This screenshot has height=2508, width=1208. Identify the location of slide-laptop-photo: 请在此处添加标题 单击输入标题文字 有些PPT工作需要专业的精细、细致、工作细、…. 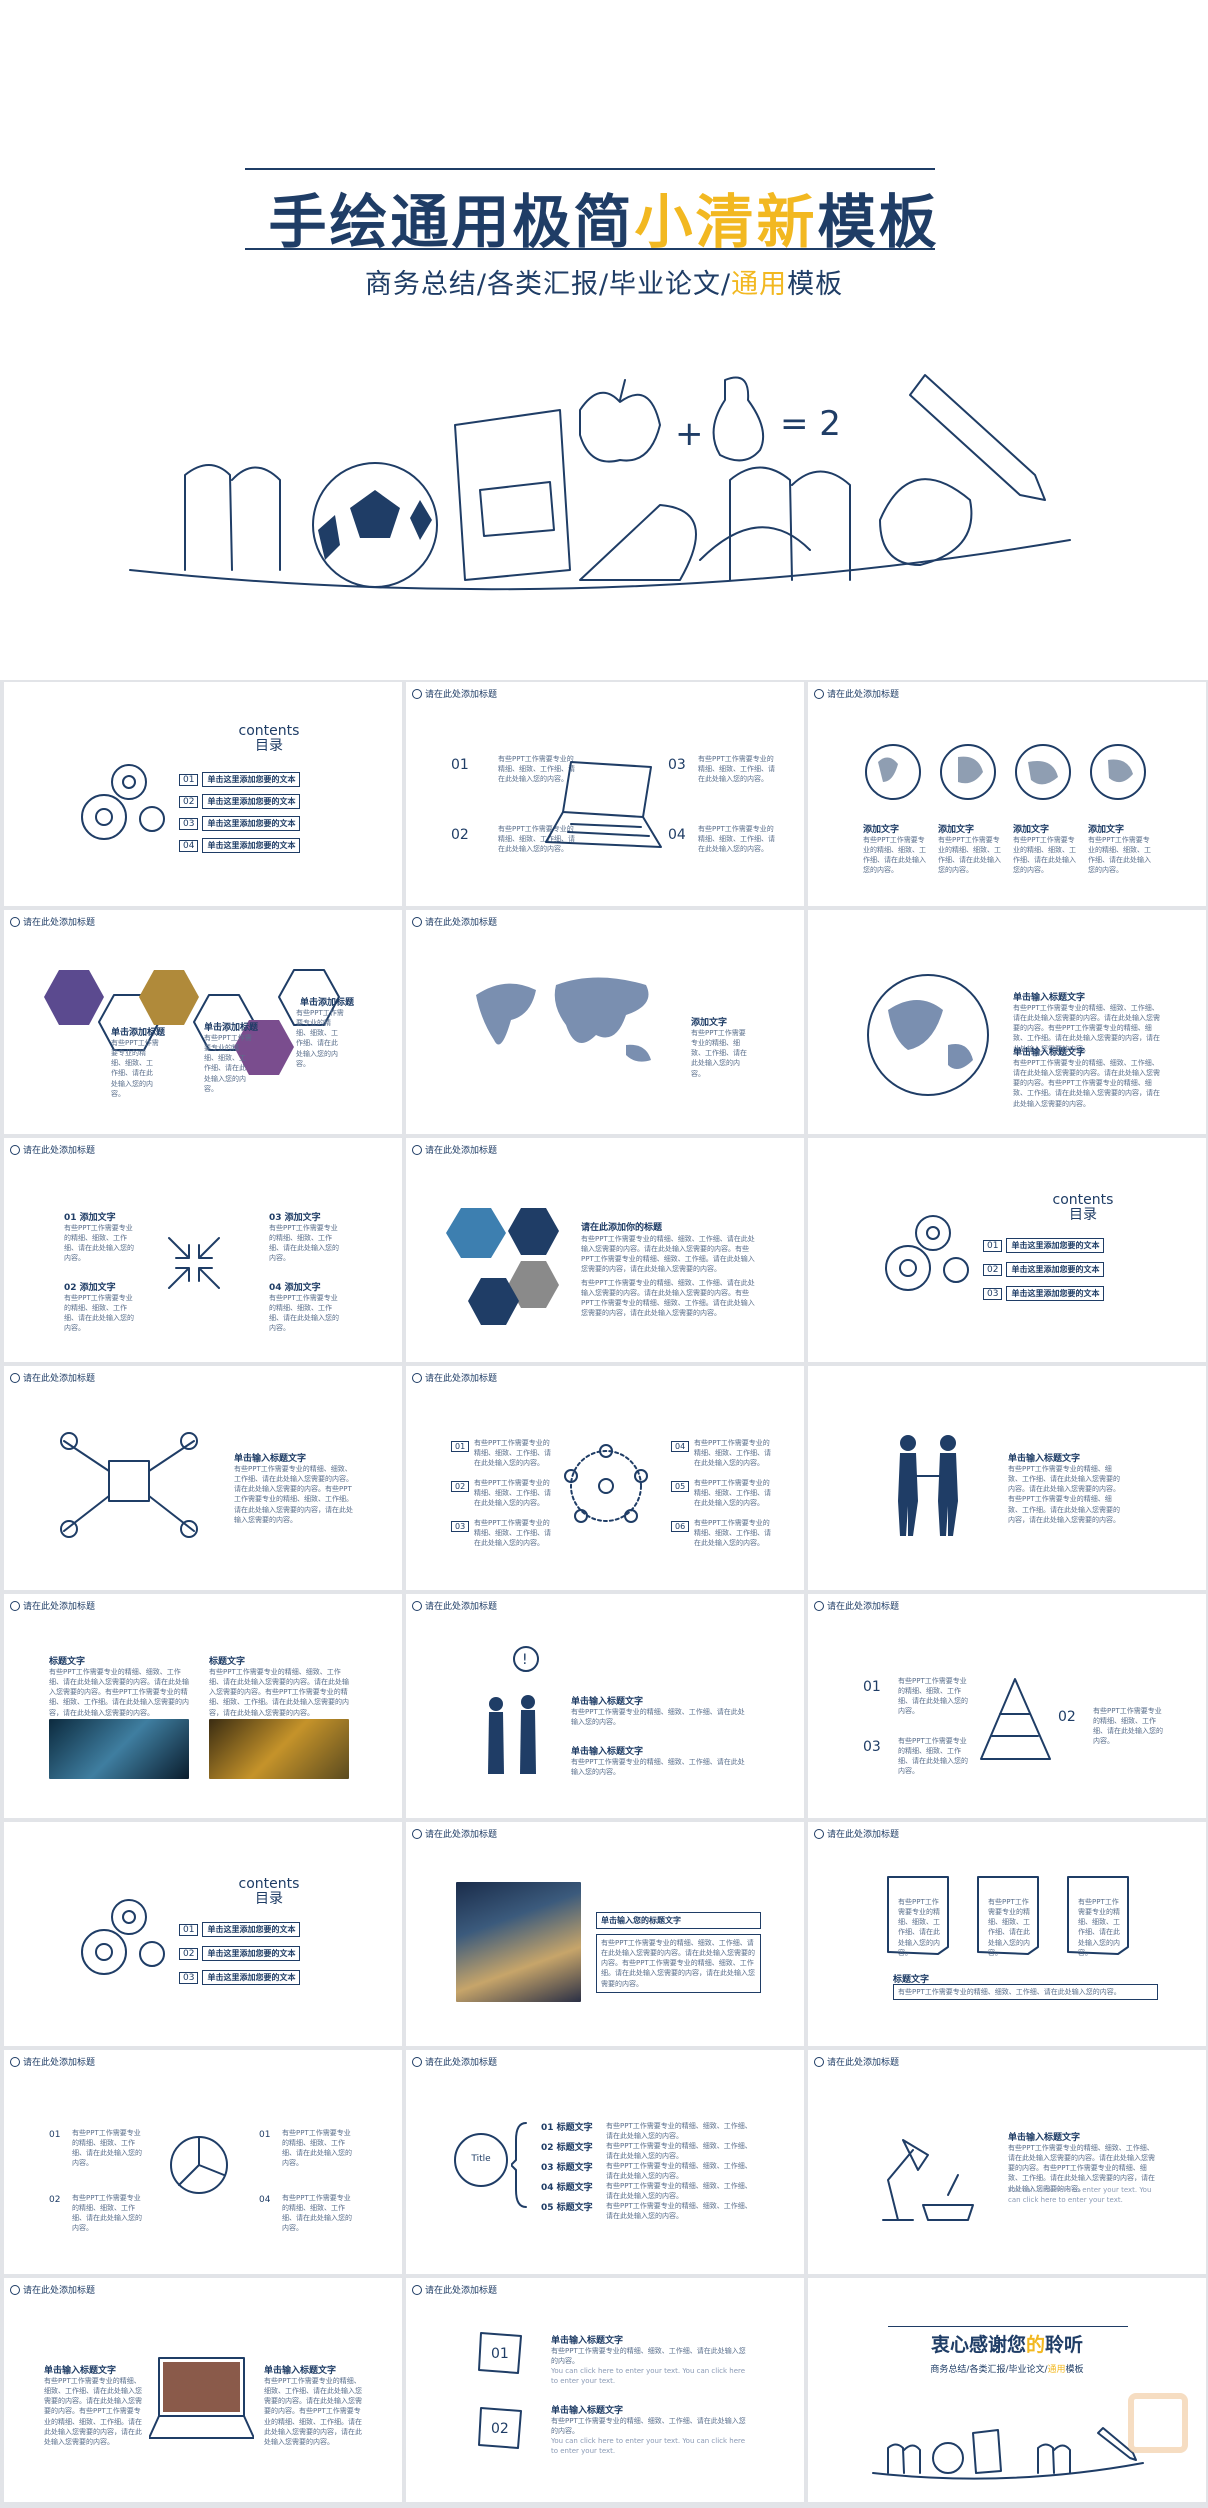
(203, 2390).